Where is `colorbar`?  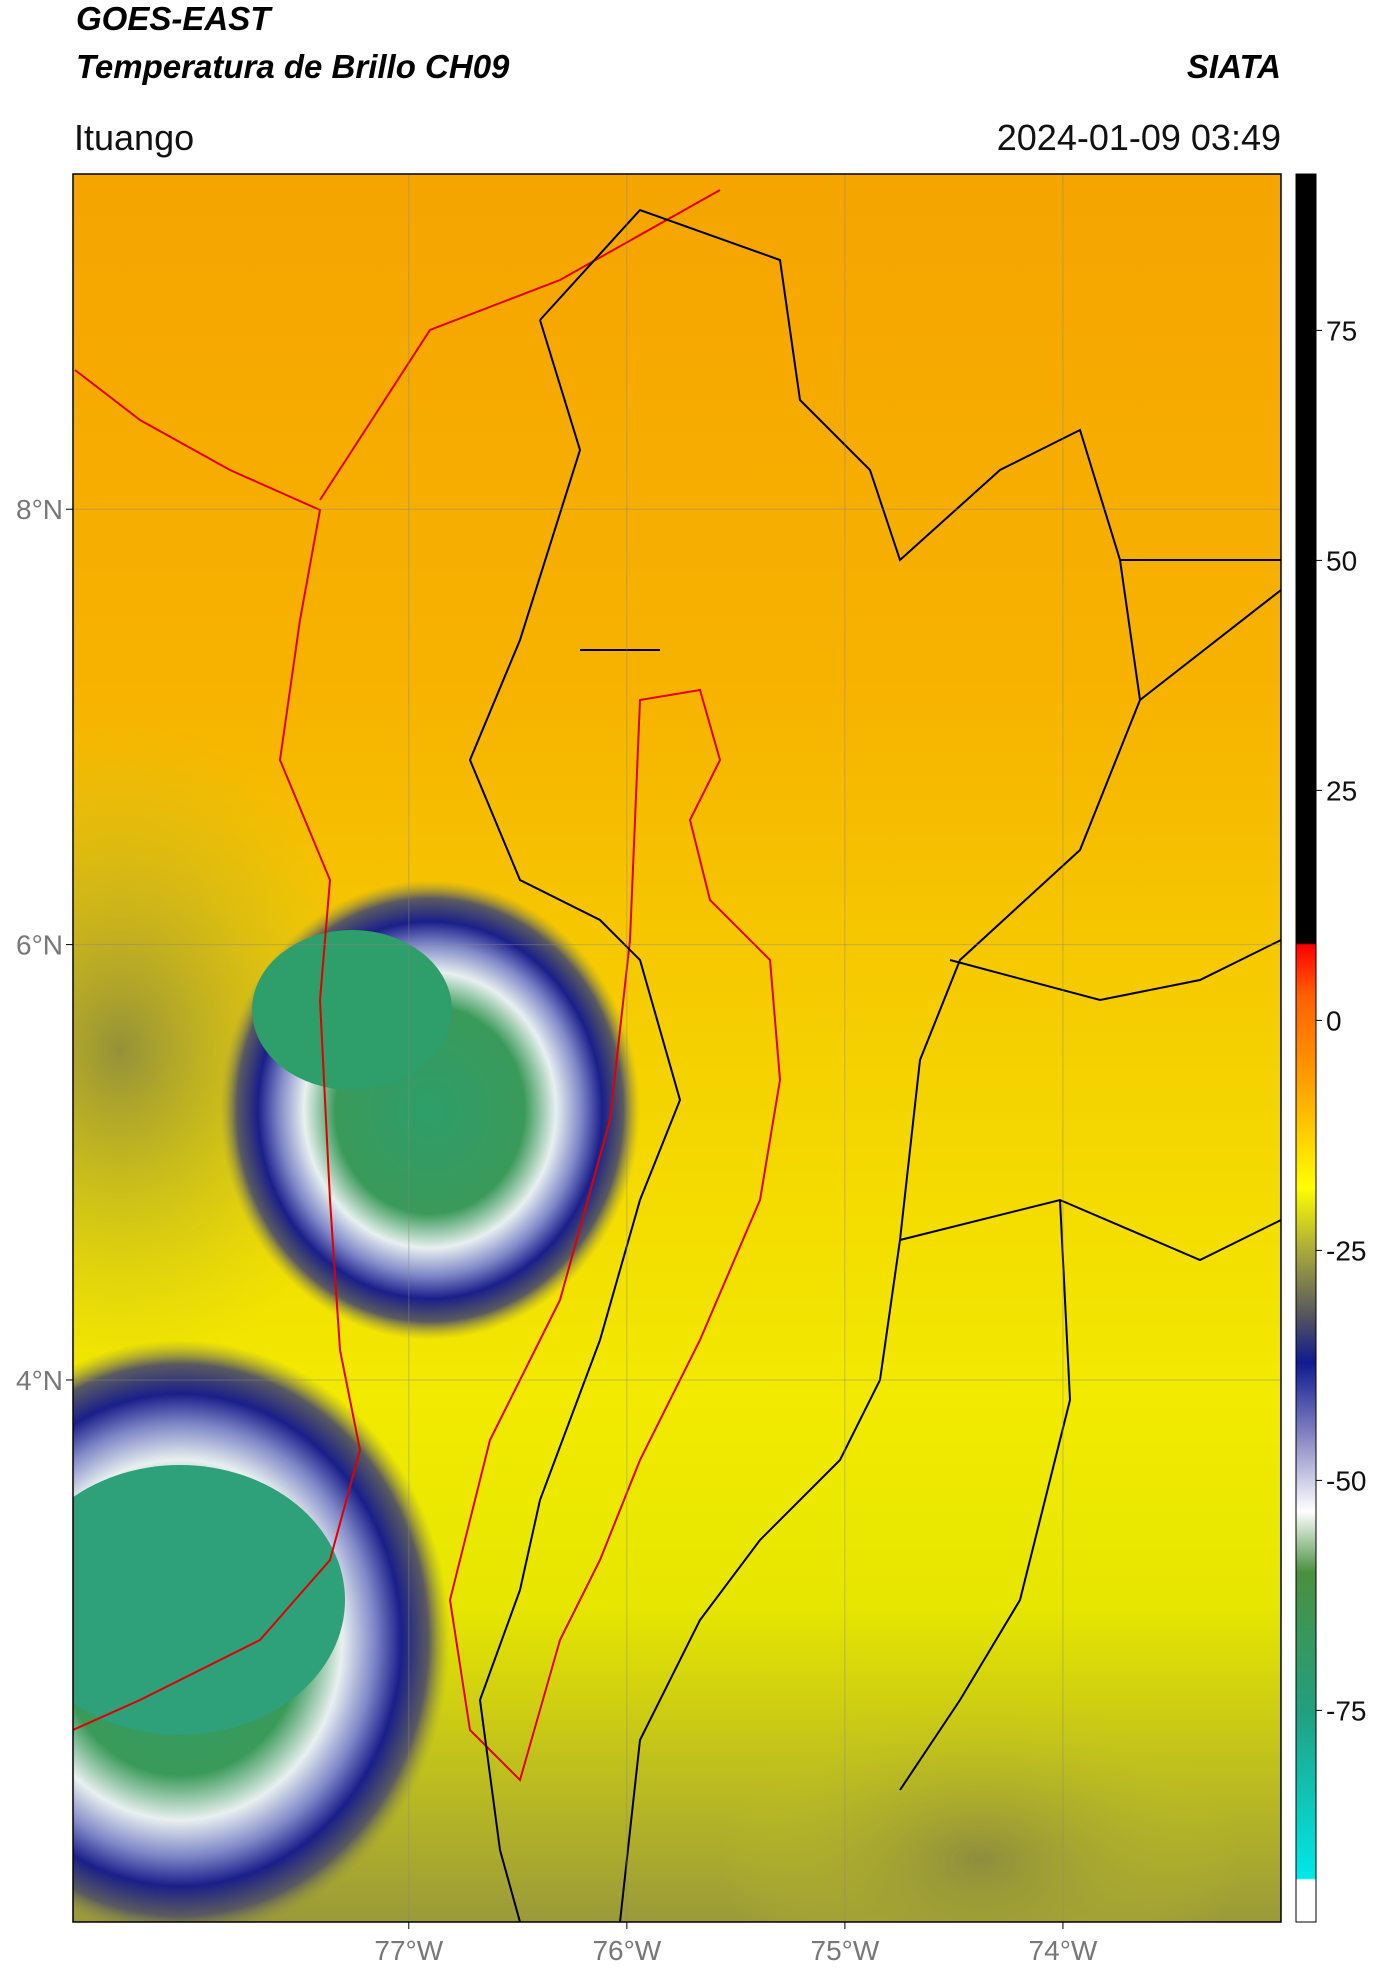 colorbar is located at coordinates (1306, 1048).